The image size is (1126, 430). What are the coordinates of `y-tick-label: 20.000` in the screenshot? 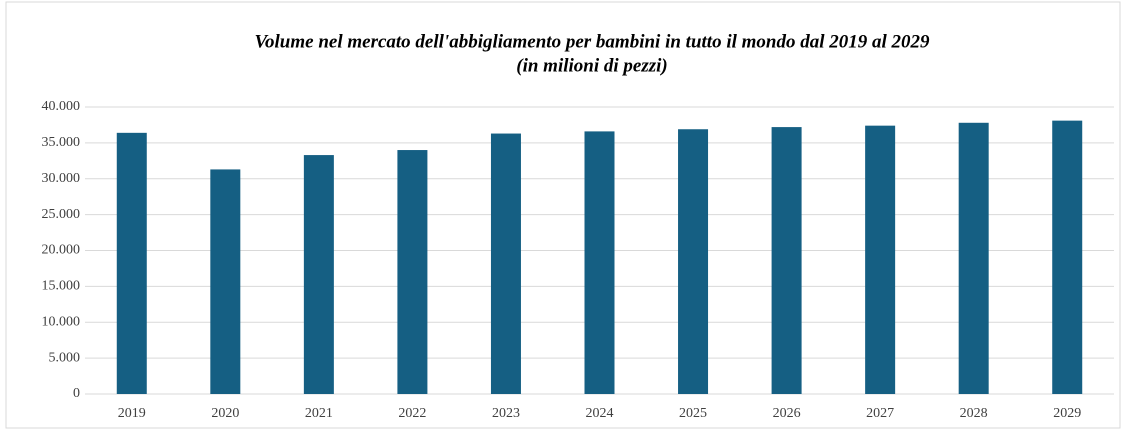 It's located at (61, 250).